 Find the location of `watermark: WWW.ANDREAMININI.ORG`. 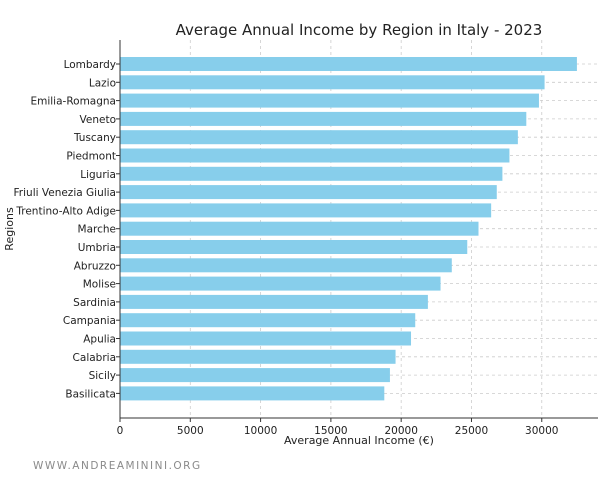

watermark: WWW.ANDREAMININI.ORG is located at coordinates (117, 466).